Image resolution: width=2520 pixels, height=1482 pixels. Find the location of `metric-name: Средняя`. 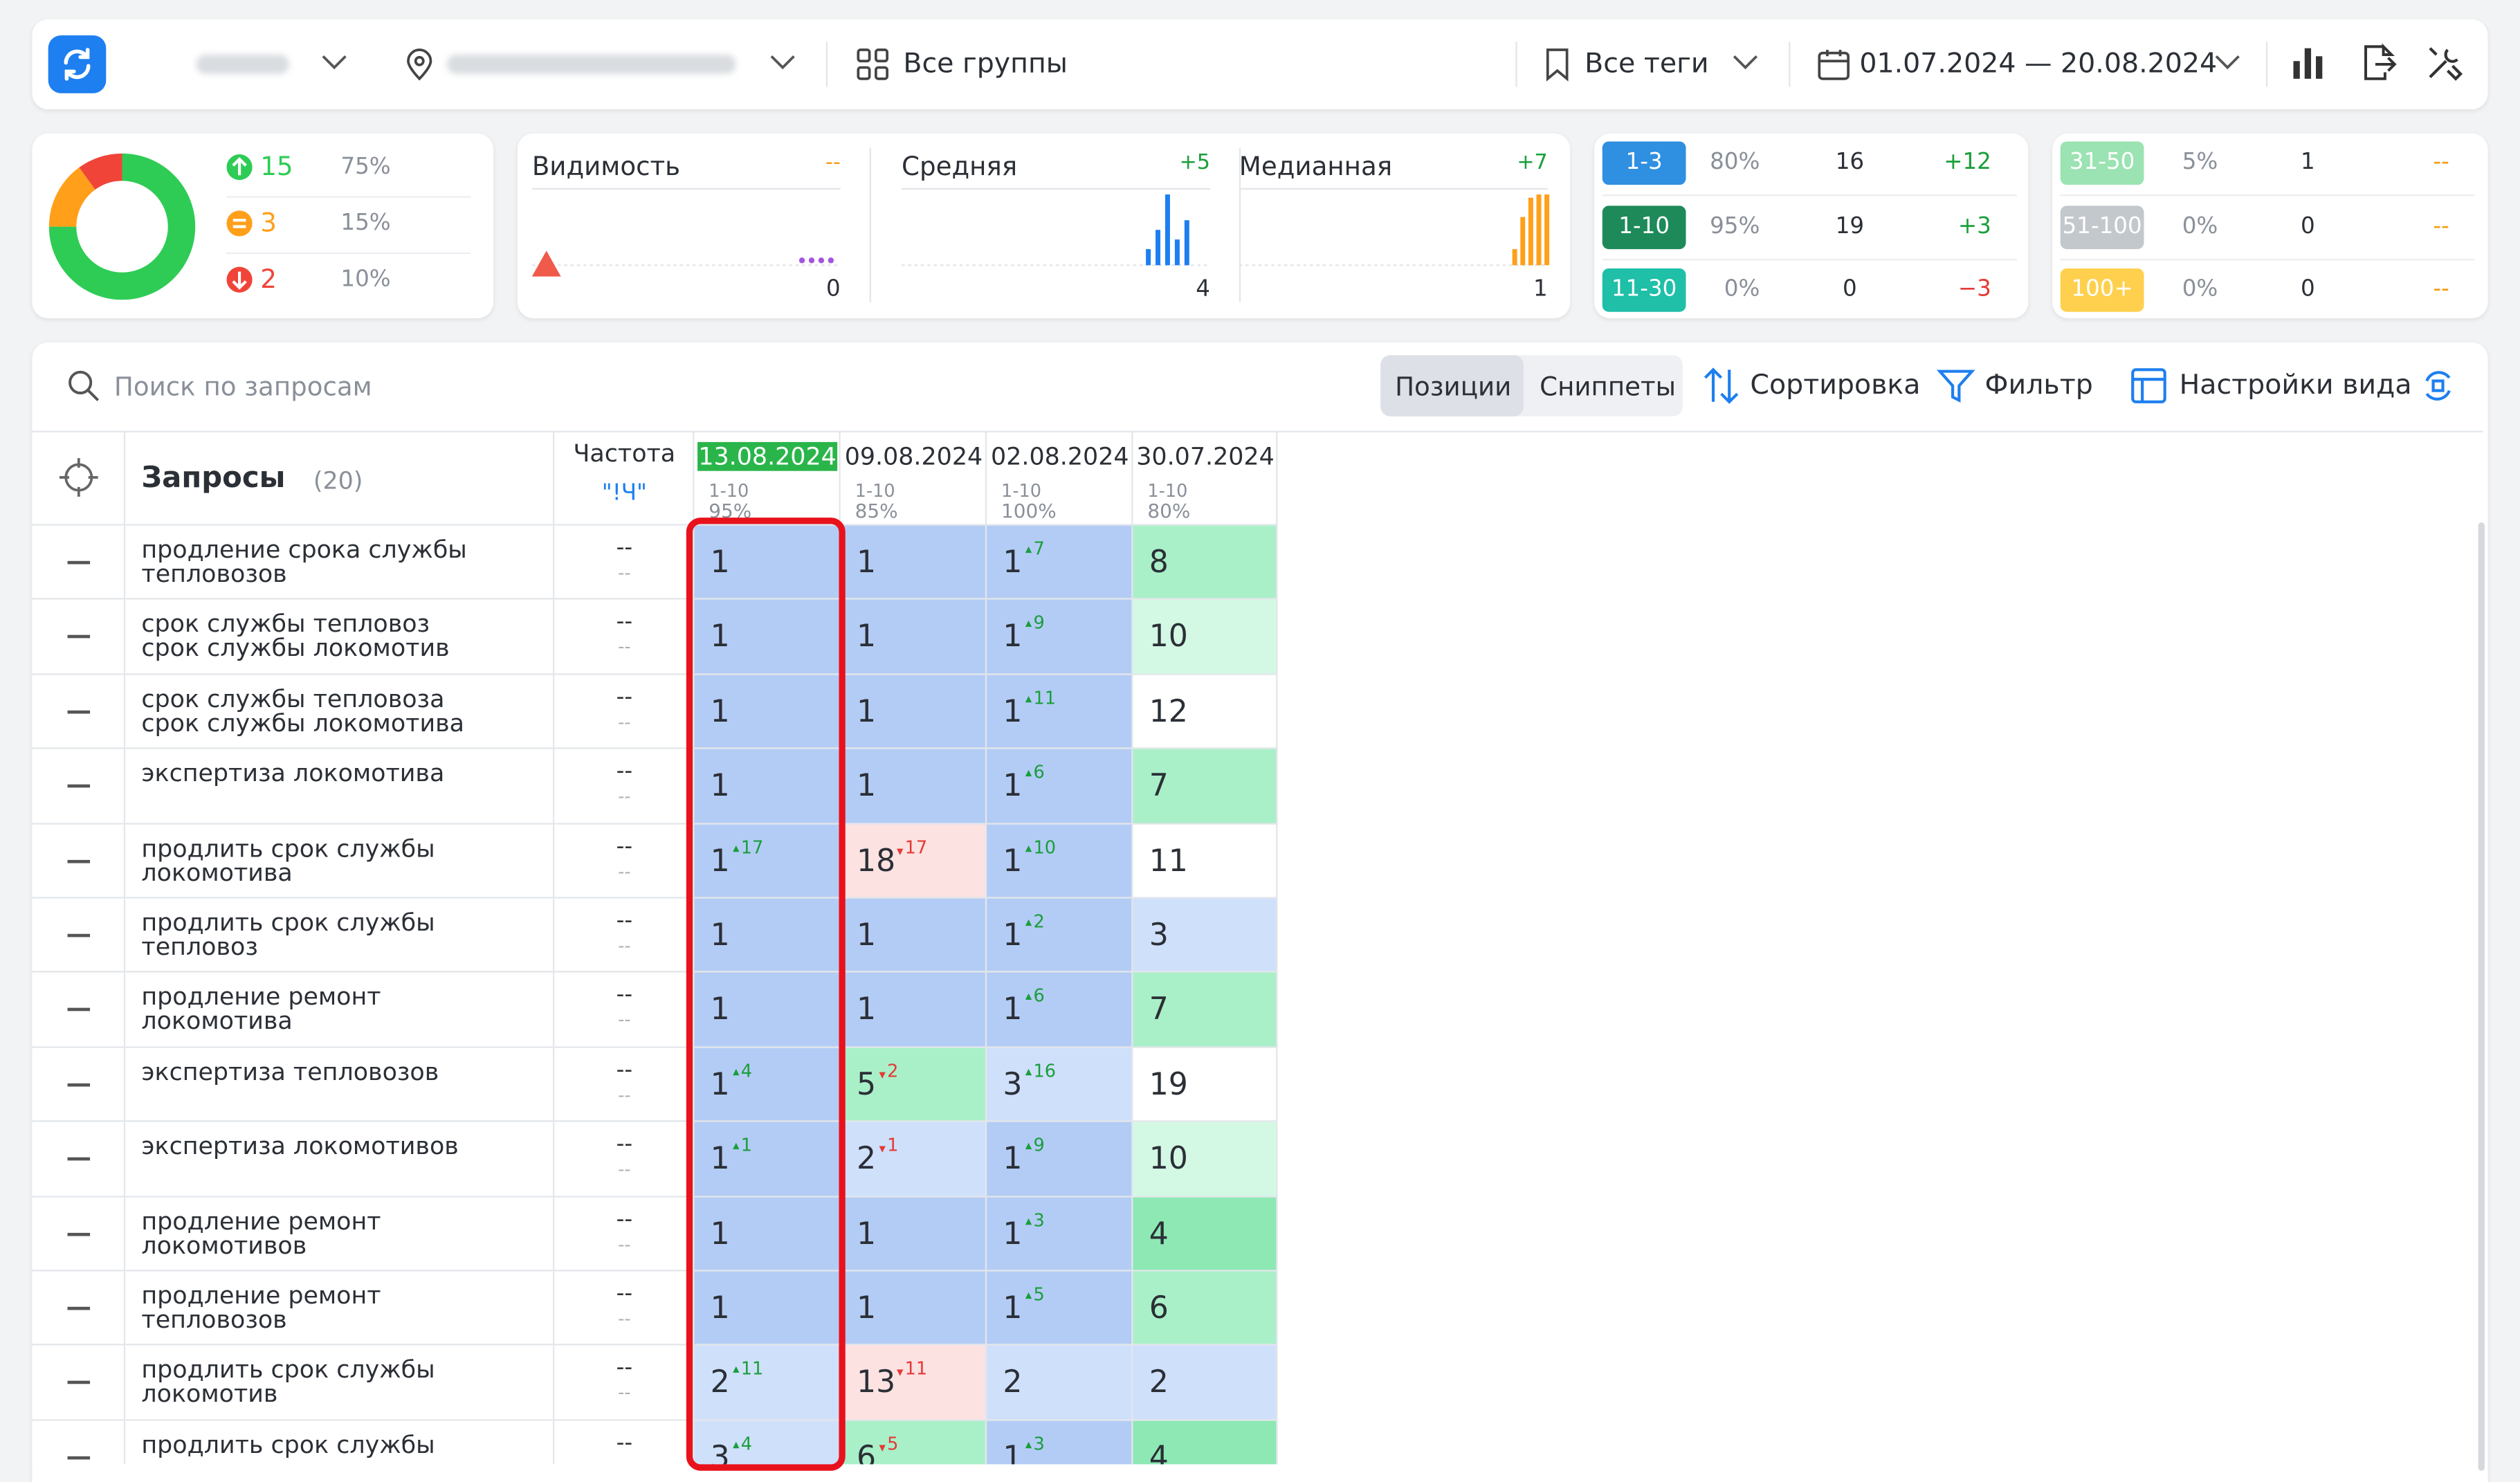

metric-name: Средняя is located at coordinates (960, 166).